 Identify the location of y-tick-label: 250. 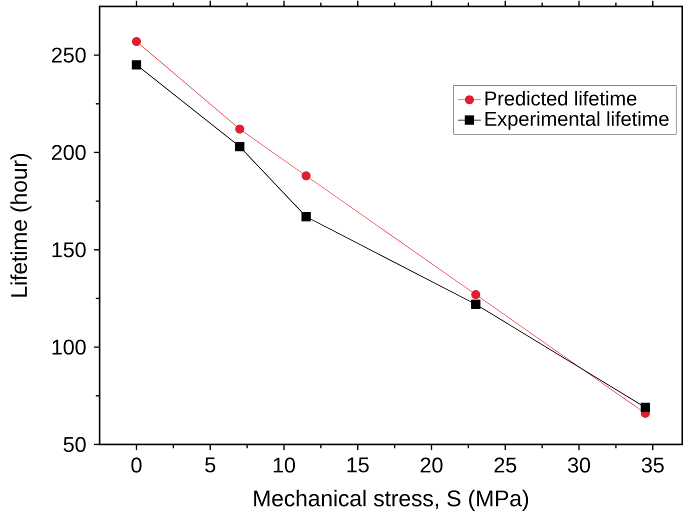
(69, 55).